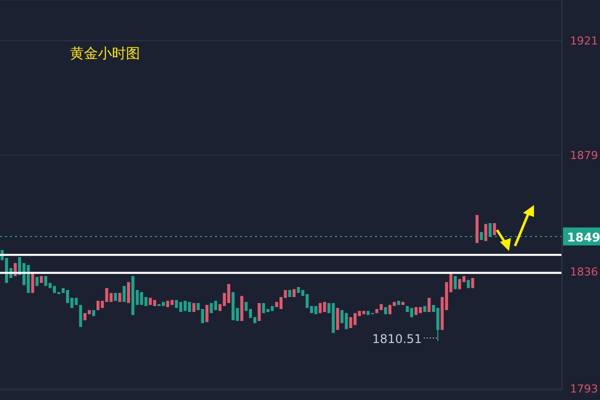  What do you see at coordinates (584, 41) in the screenshot?
I see `y-tick-label: 1921` at bounding box center [584, 41].